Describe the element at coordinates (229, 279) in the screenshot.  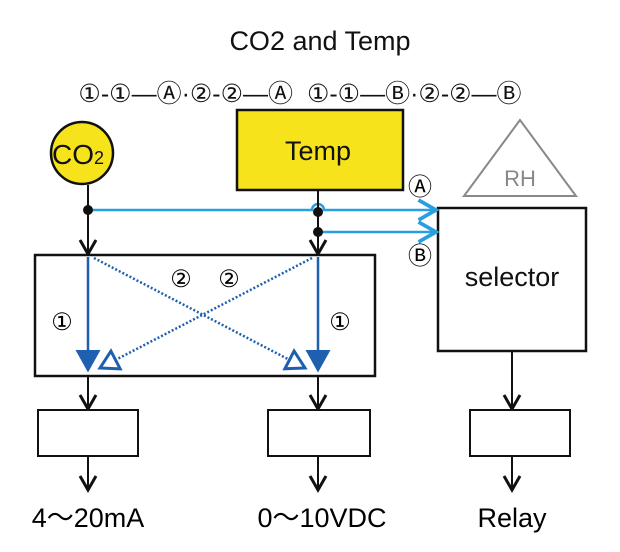
I see `route-2-right: ②` at that location.